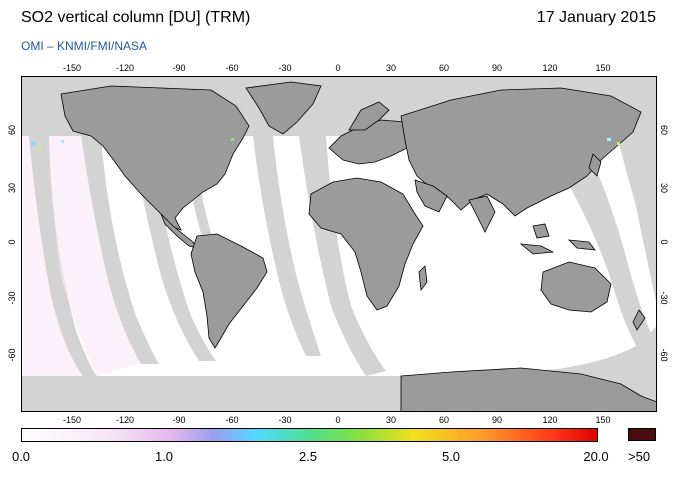 Image resolution: width=676 pixels, height=480 pixels. I want to click on lon-tick-bottom: -30, so click(285, 420).